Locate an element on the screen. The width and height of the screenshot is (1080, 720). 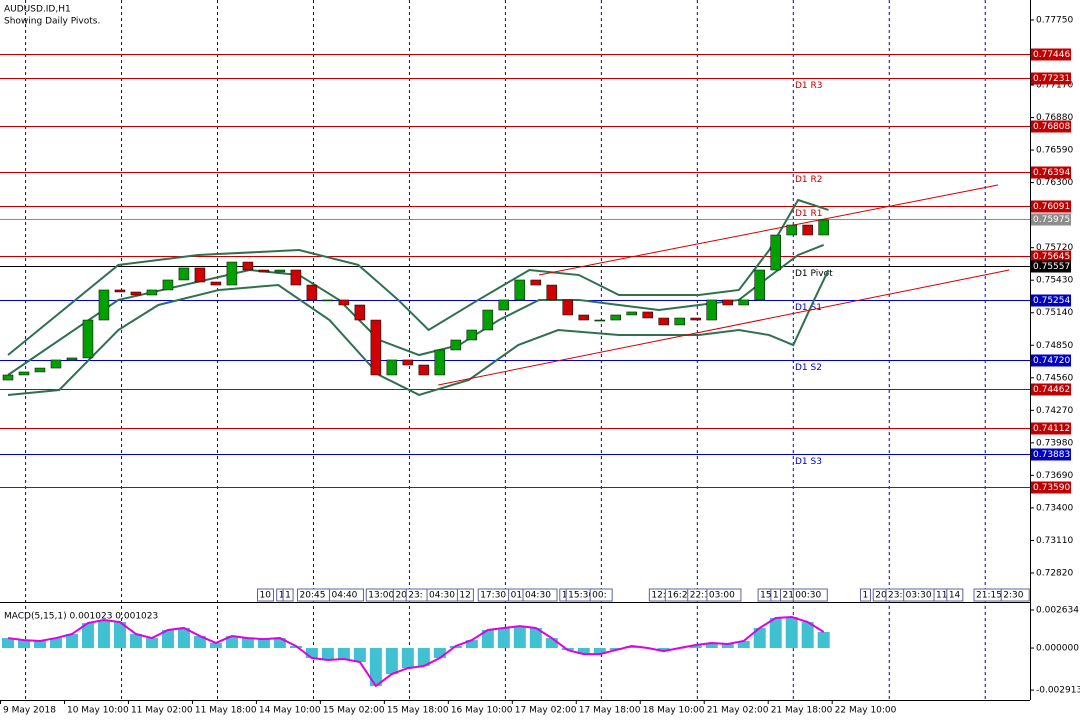
pivot-name: D1 R2 is located at coordinates (809, 180).